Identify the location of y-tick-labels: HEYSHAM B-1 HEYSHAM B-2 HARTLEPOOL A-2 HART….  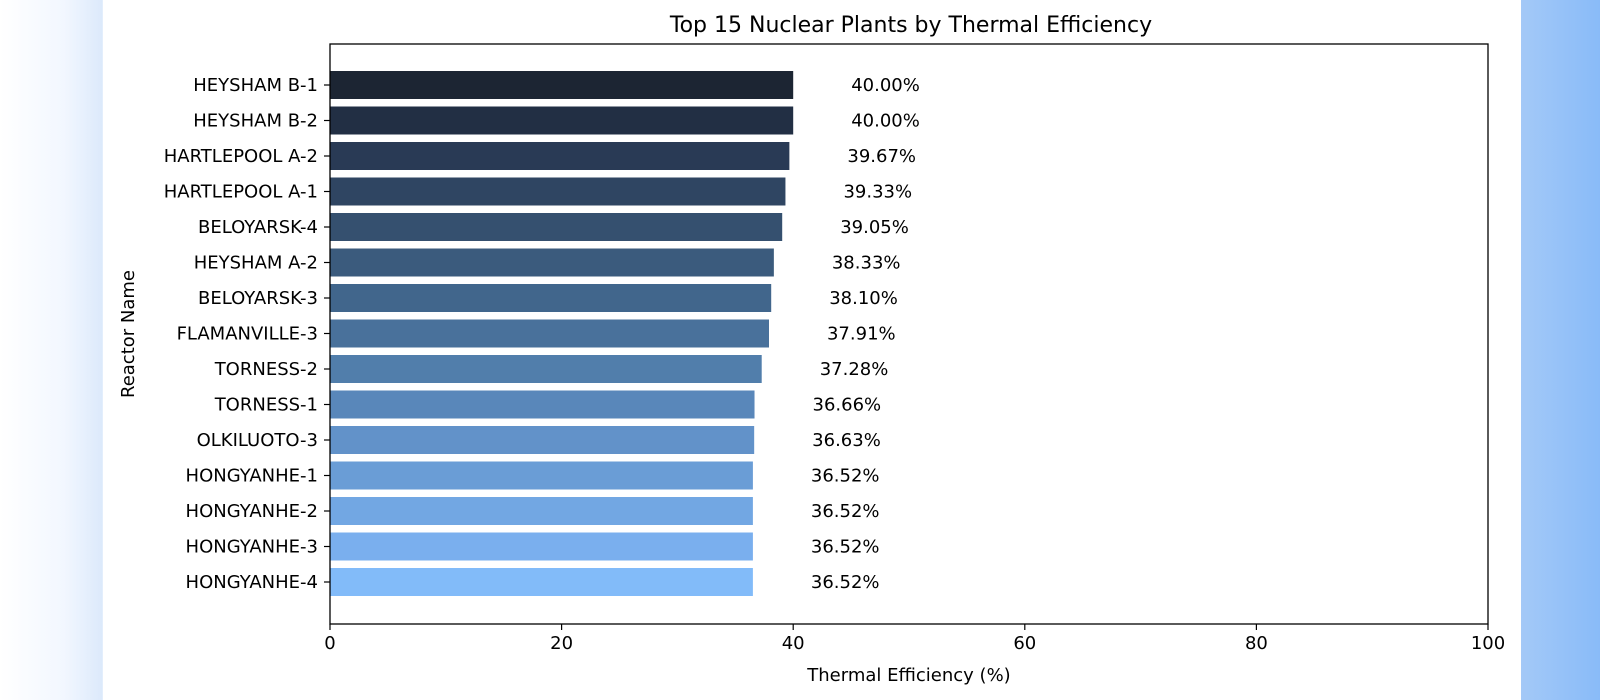
(247, 334).